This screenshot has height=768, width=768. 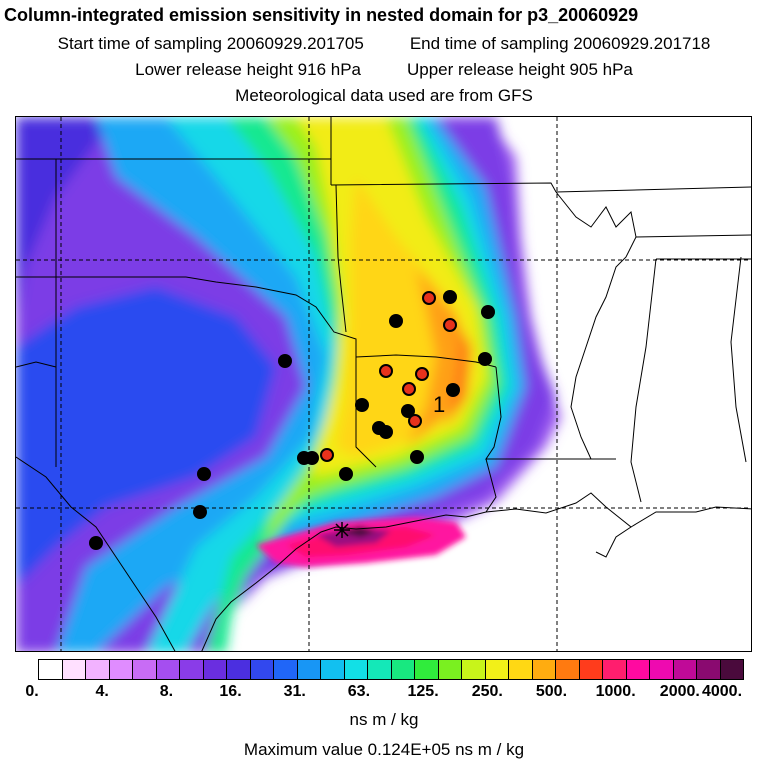 I want to click on color-scale-tick-label: 16., so click(x=230, y=691).